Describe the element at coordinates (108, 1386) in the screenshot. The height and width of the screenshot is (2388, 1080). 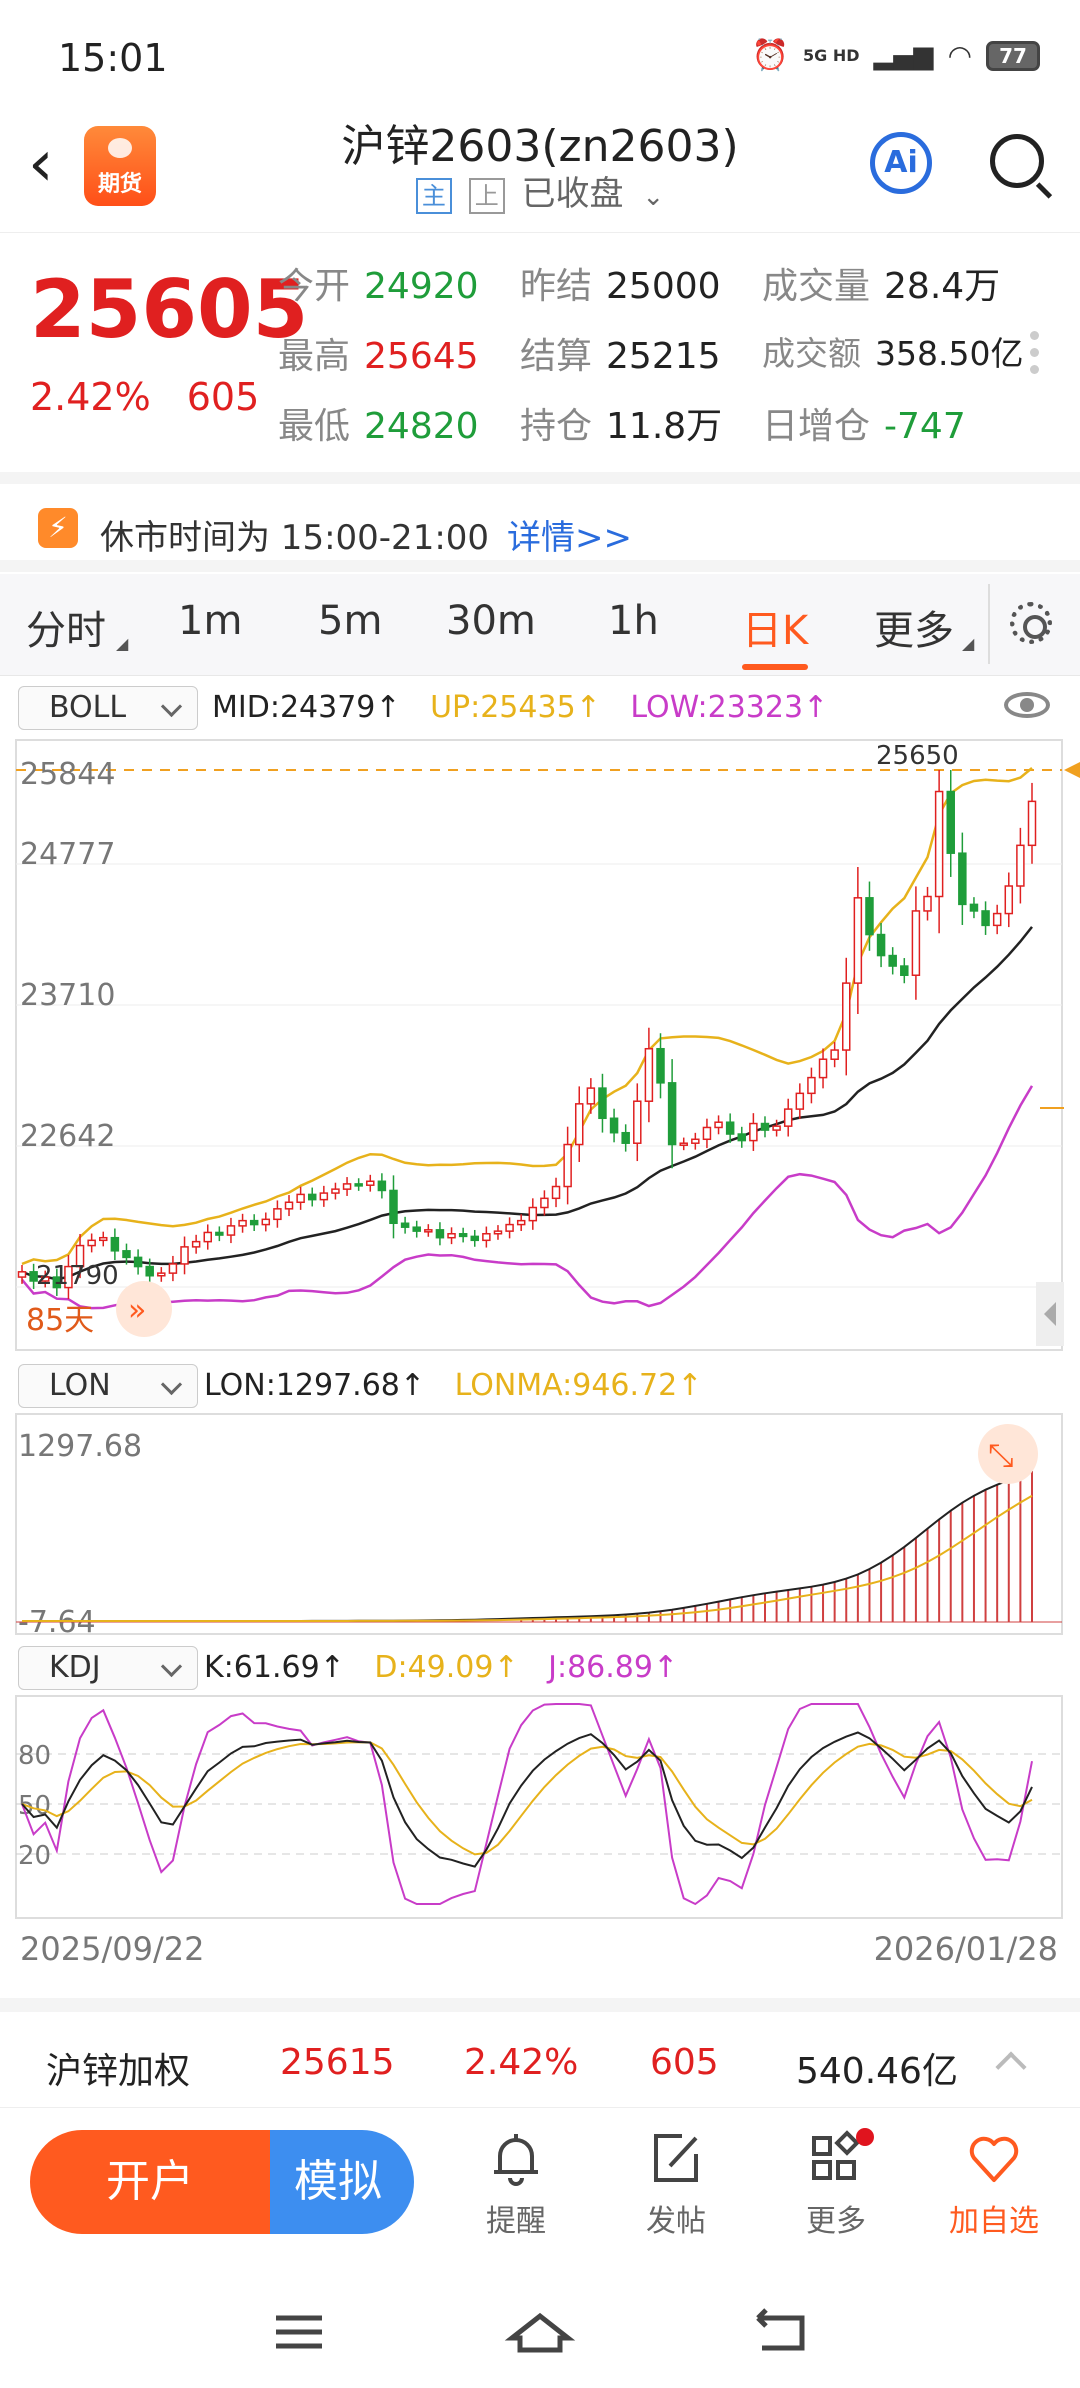
I see `lon-selector: LON` at that location.